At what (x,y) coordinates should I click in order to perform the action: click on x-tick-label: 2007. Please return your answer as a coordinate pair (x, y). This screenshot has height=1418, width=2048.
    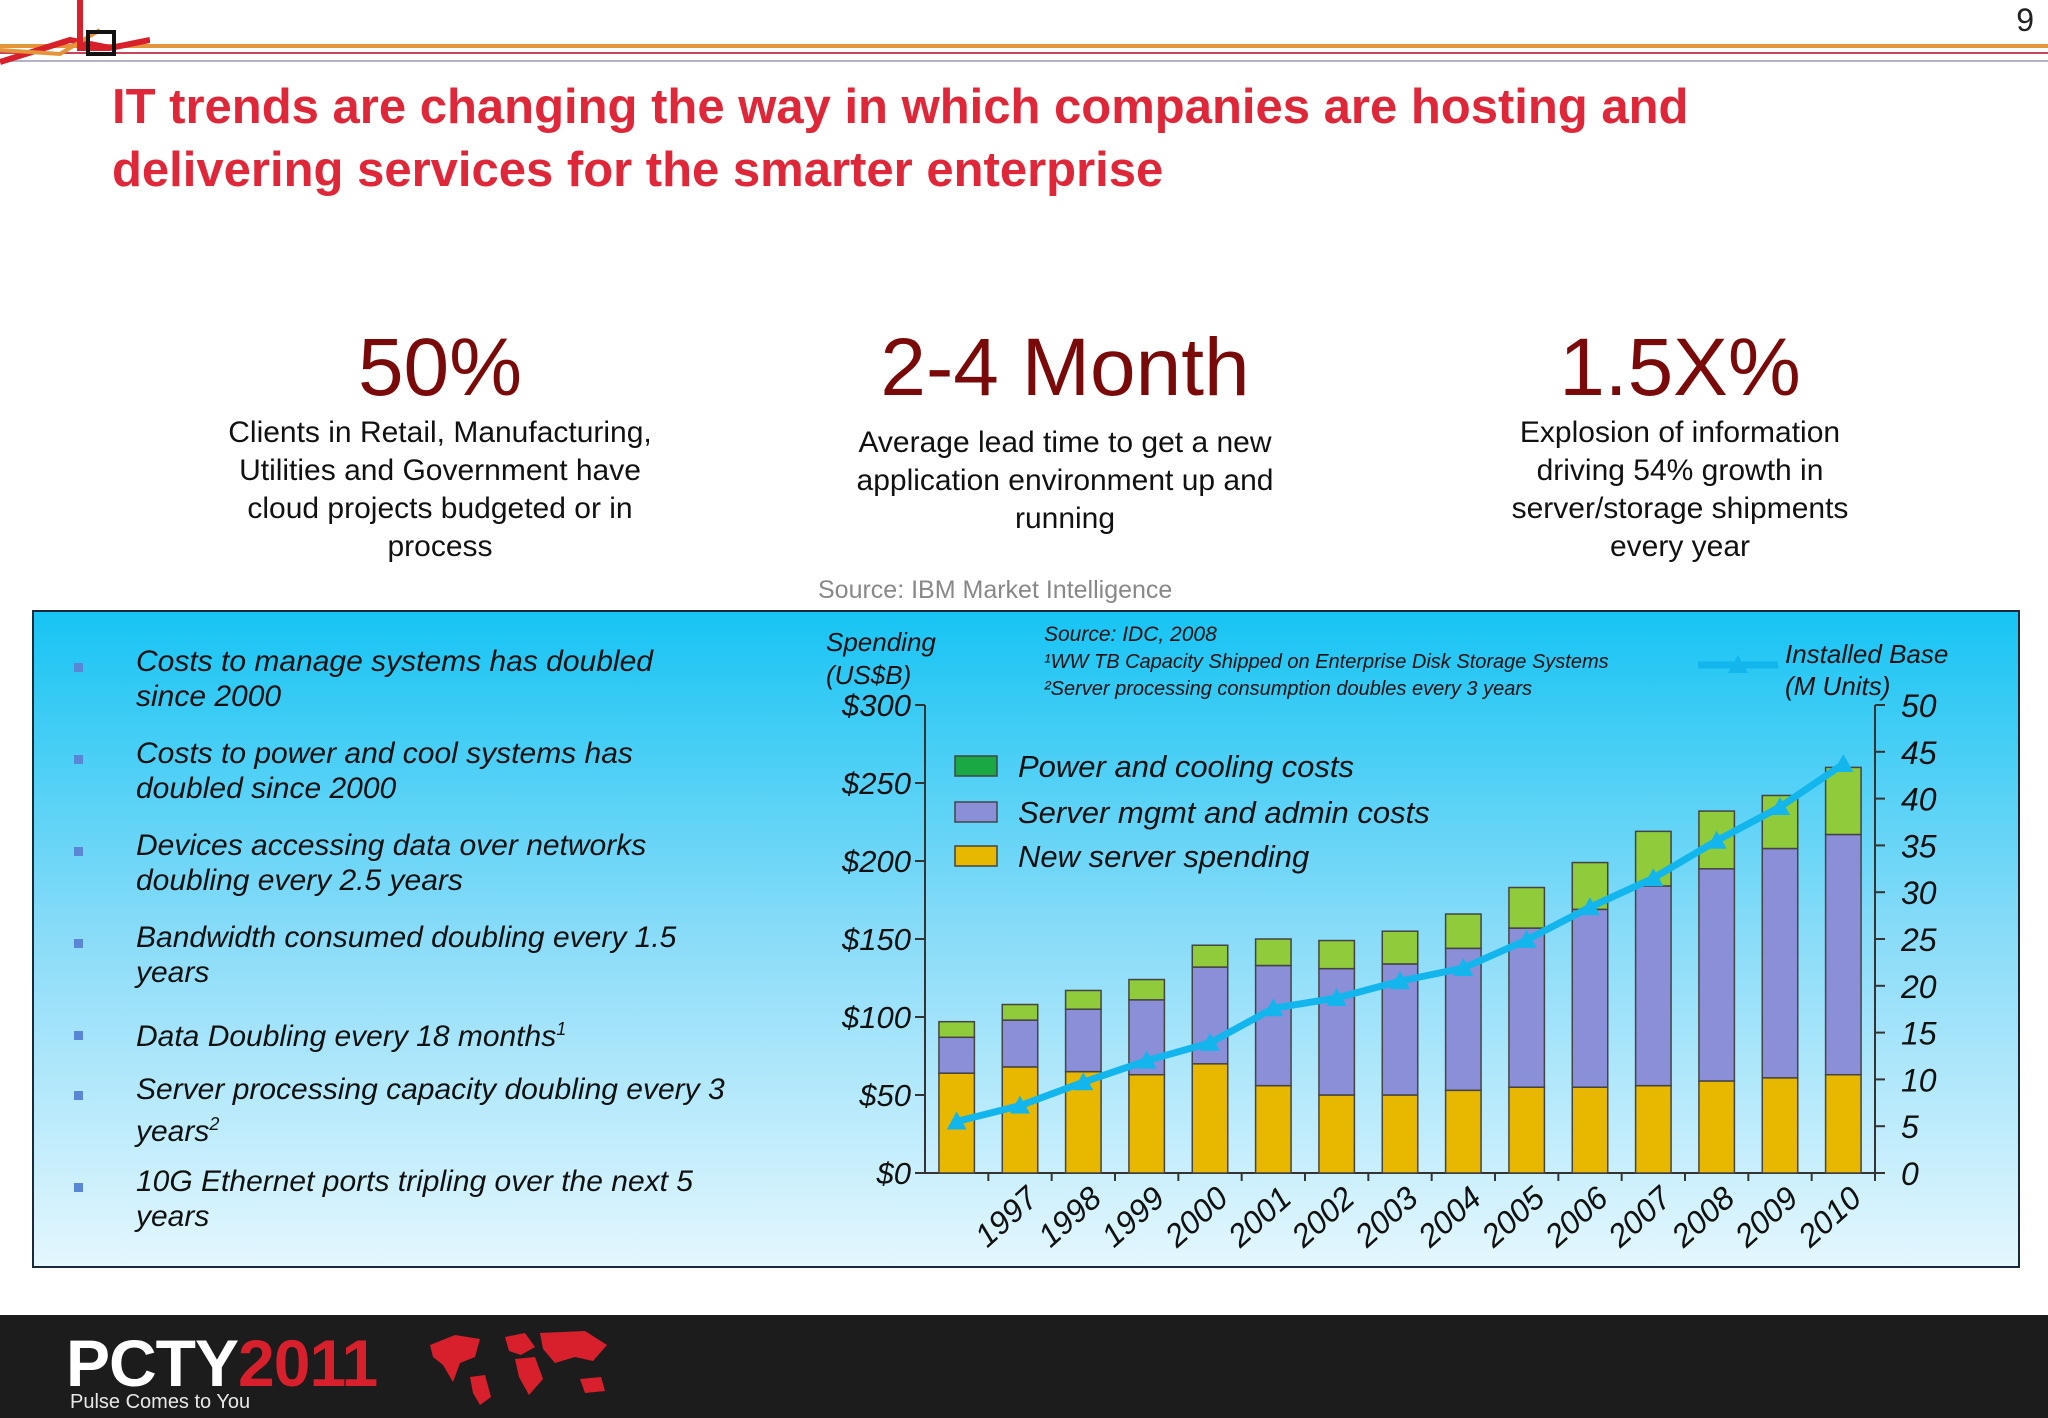
    Looking at the image, I should click on (1639, 1217).